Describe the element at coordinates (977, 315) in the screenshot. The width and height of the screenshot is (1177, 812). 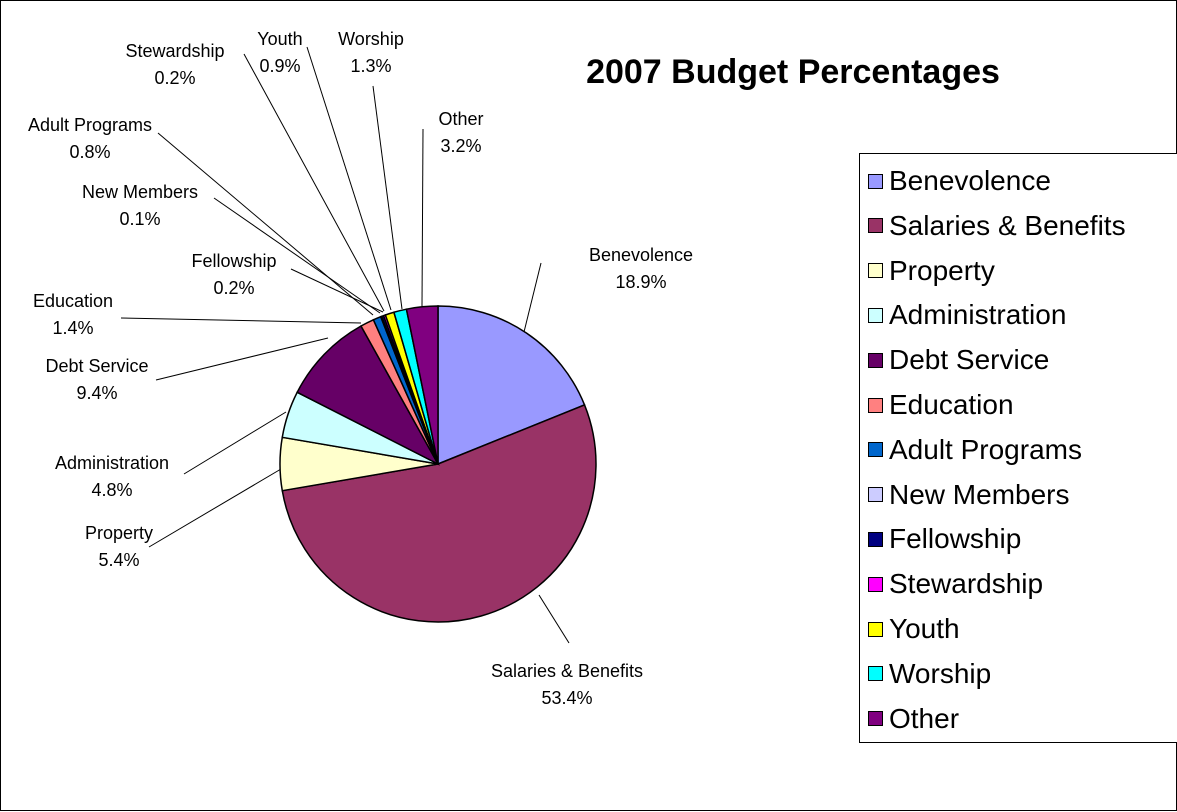
I see `legend-label: Administration` at that location.